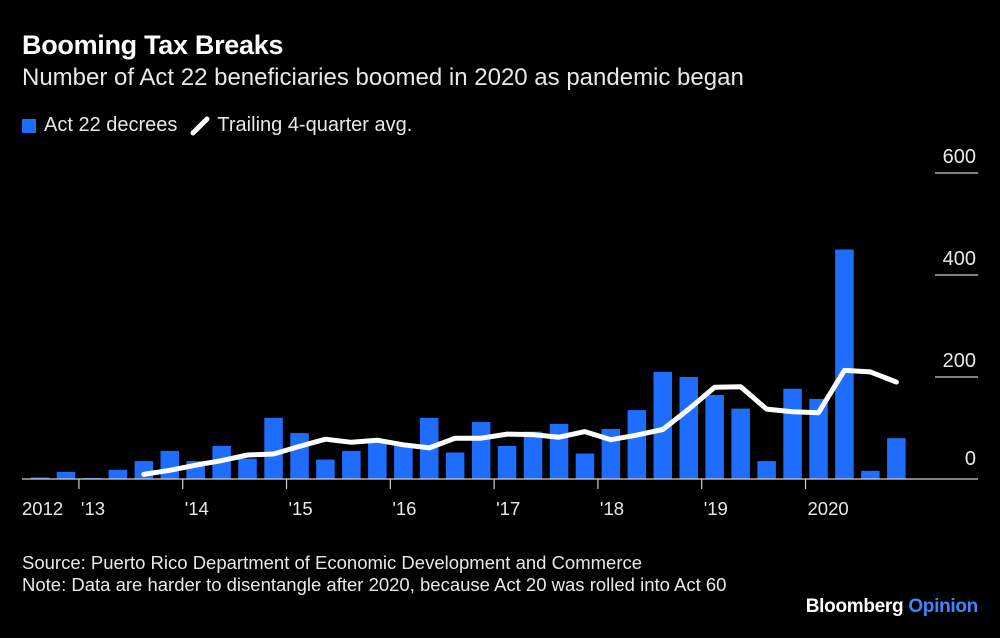 The width and height of the screenshot is (1000, 638). I want to click on x-tick-label-2020: 2020, so click(828, 508).